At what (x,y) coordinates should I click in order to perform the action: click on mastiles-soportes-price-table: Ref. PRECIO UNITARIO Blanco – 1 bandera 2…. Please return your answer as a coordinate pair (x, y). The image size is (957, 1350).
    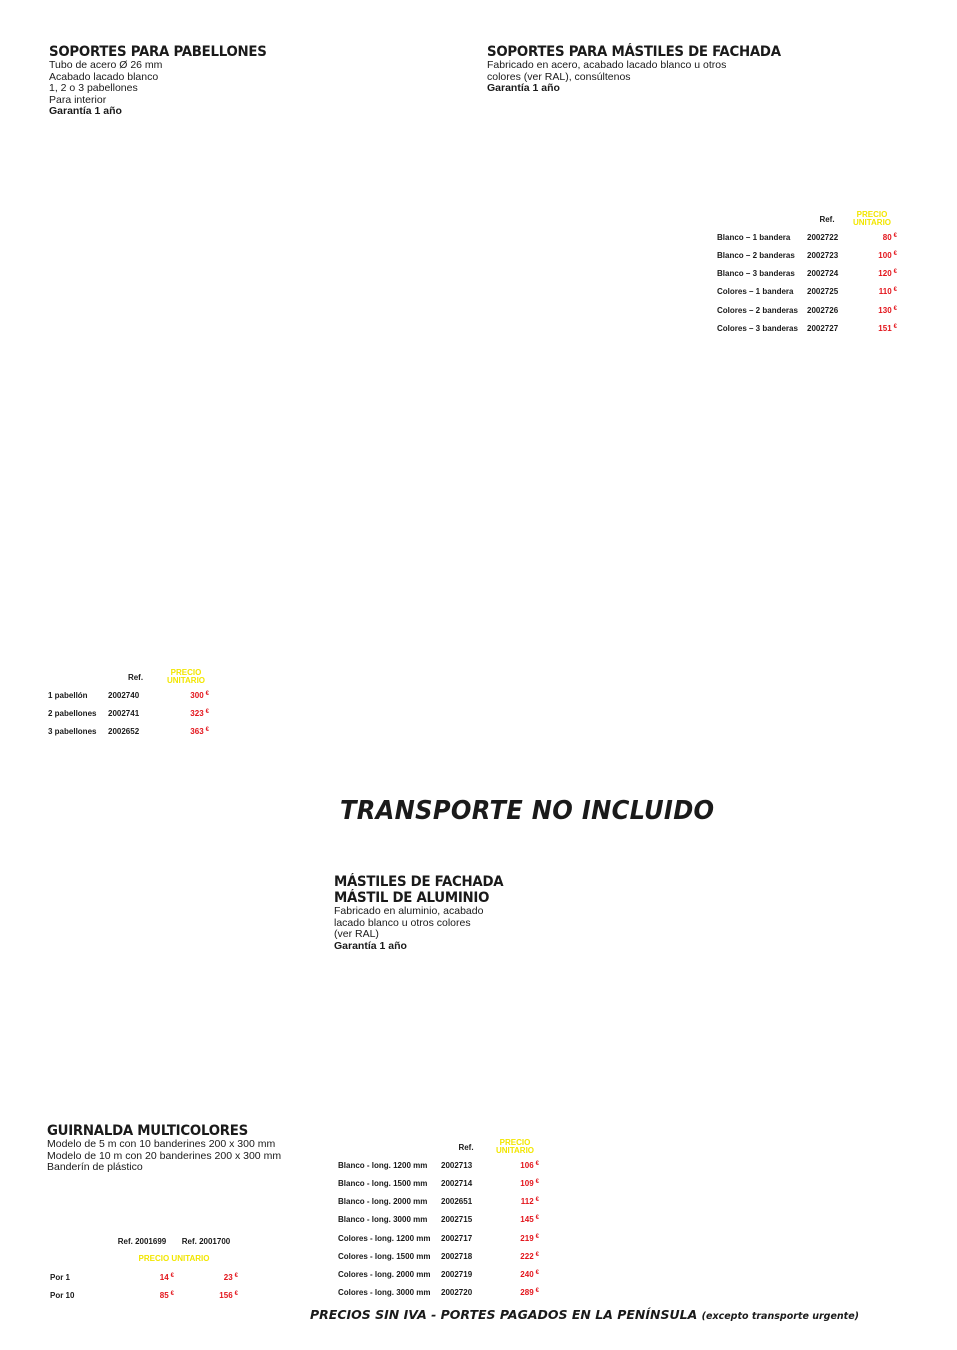
    Looking at the image, I should click on (807, 273).